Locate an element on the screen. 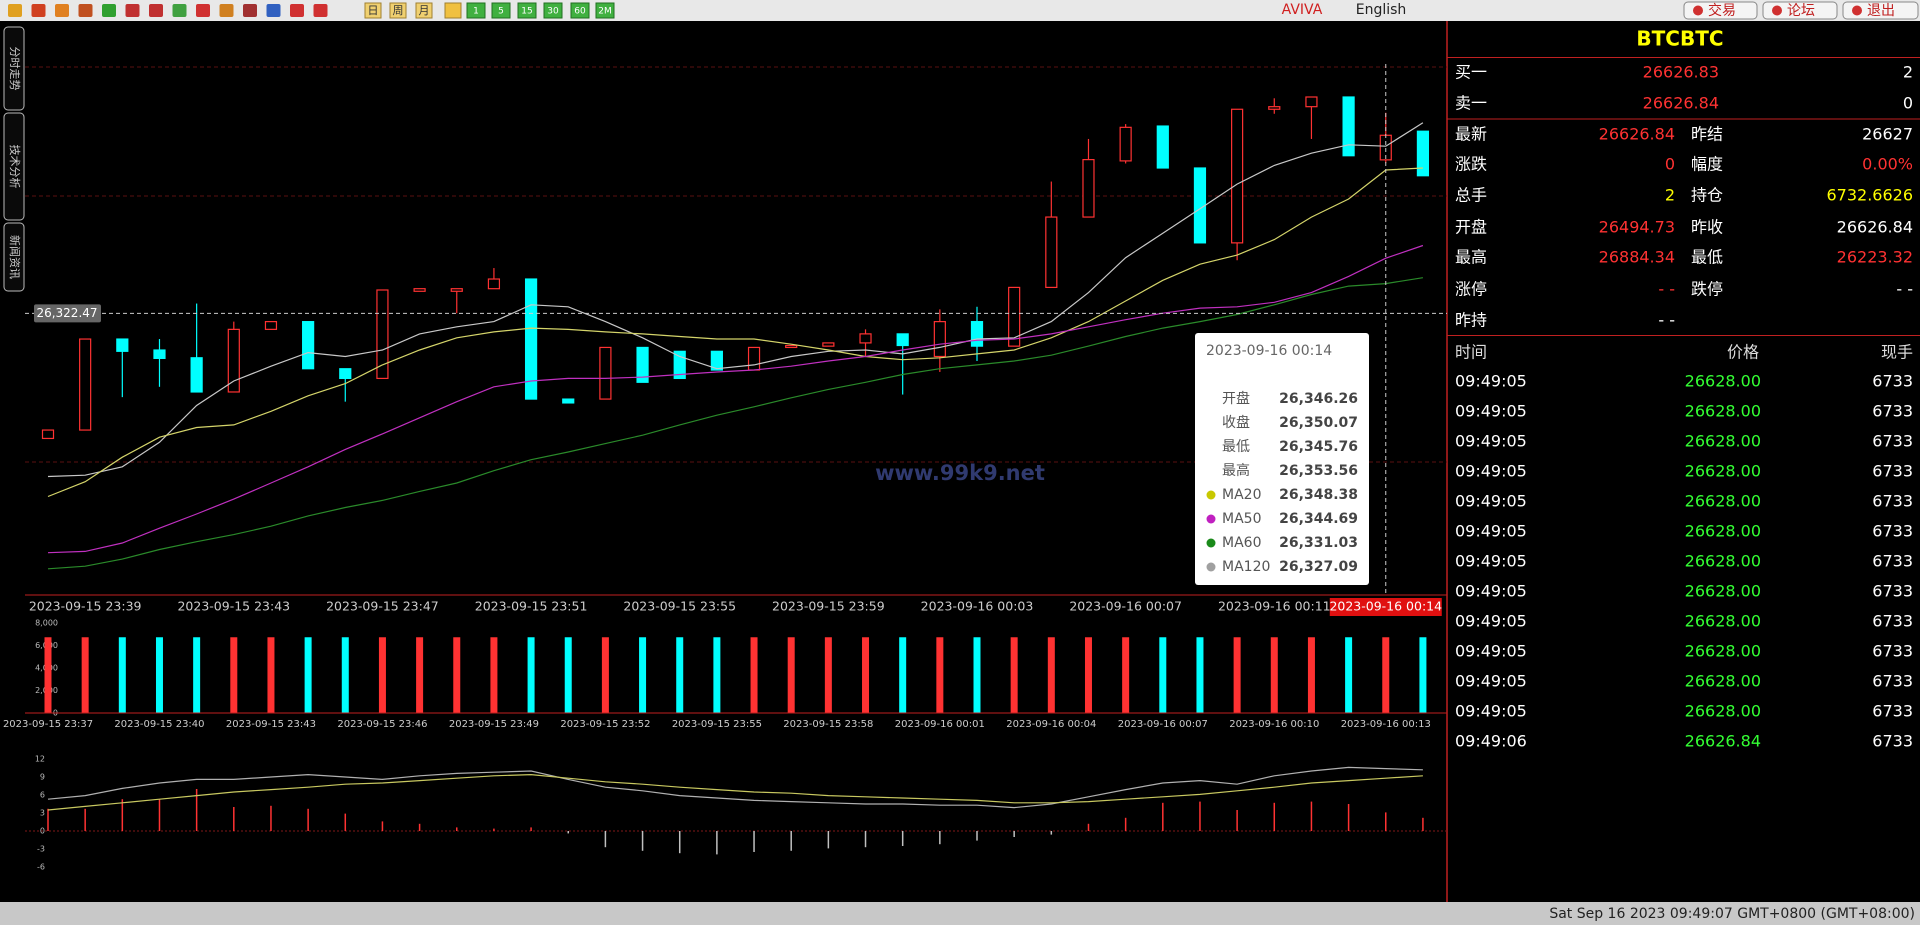 The height and width of the screenshot is (925, 1920). quote-cell: 26494.73 is located at coordinates (1637, 227).